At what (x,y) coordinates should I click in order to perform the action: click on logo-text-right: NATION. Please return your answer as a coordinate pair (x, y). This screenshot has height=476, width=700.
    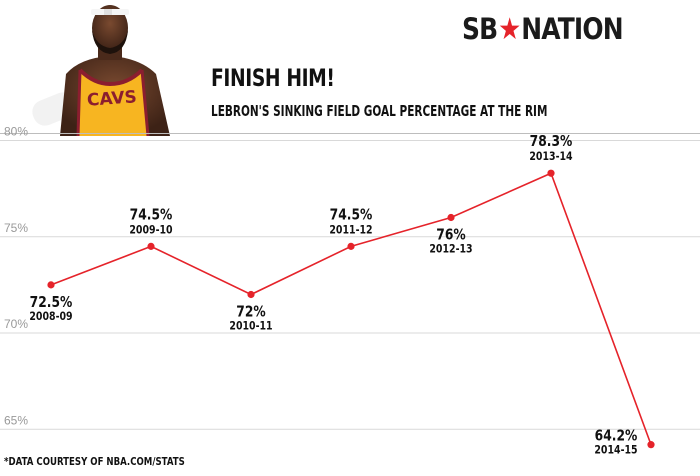
    Looking at the image, I should click on (572, 29).